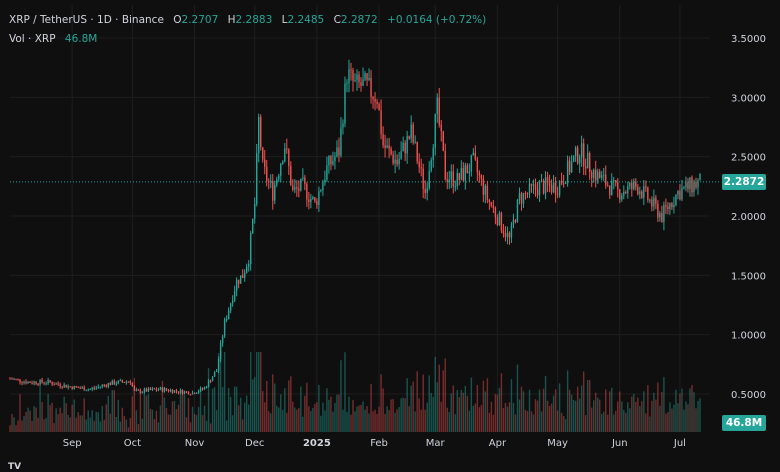 The image size is (780, 472). Describe the element at coordinates (254, 20) in the screenshot. I see `high-value: 2.2883` at that location.